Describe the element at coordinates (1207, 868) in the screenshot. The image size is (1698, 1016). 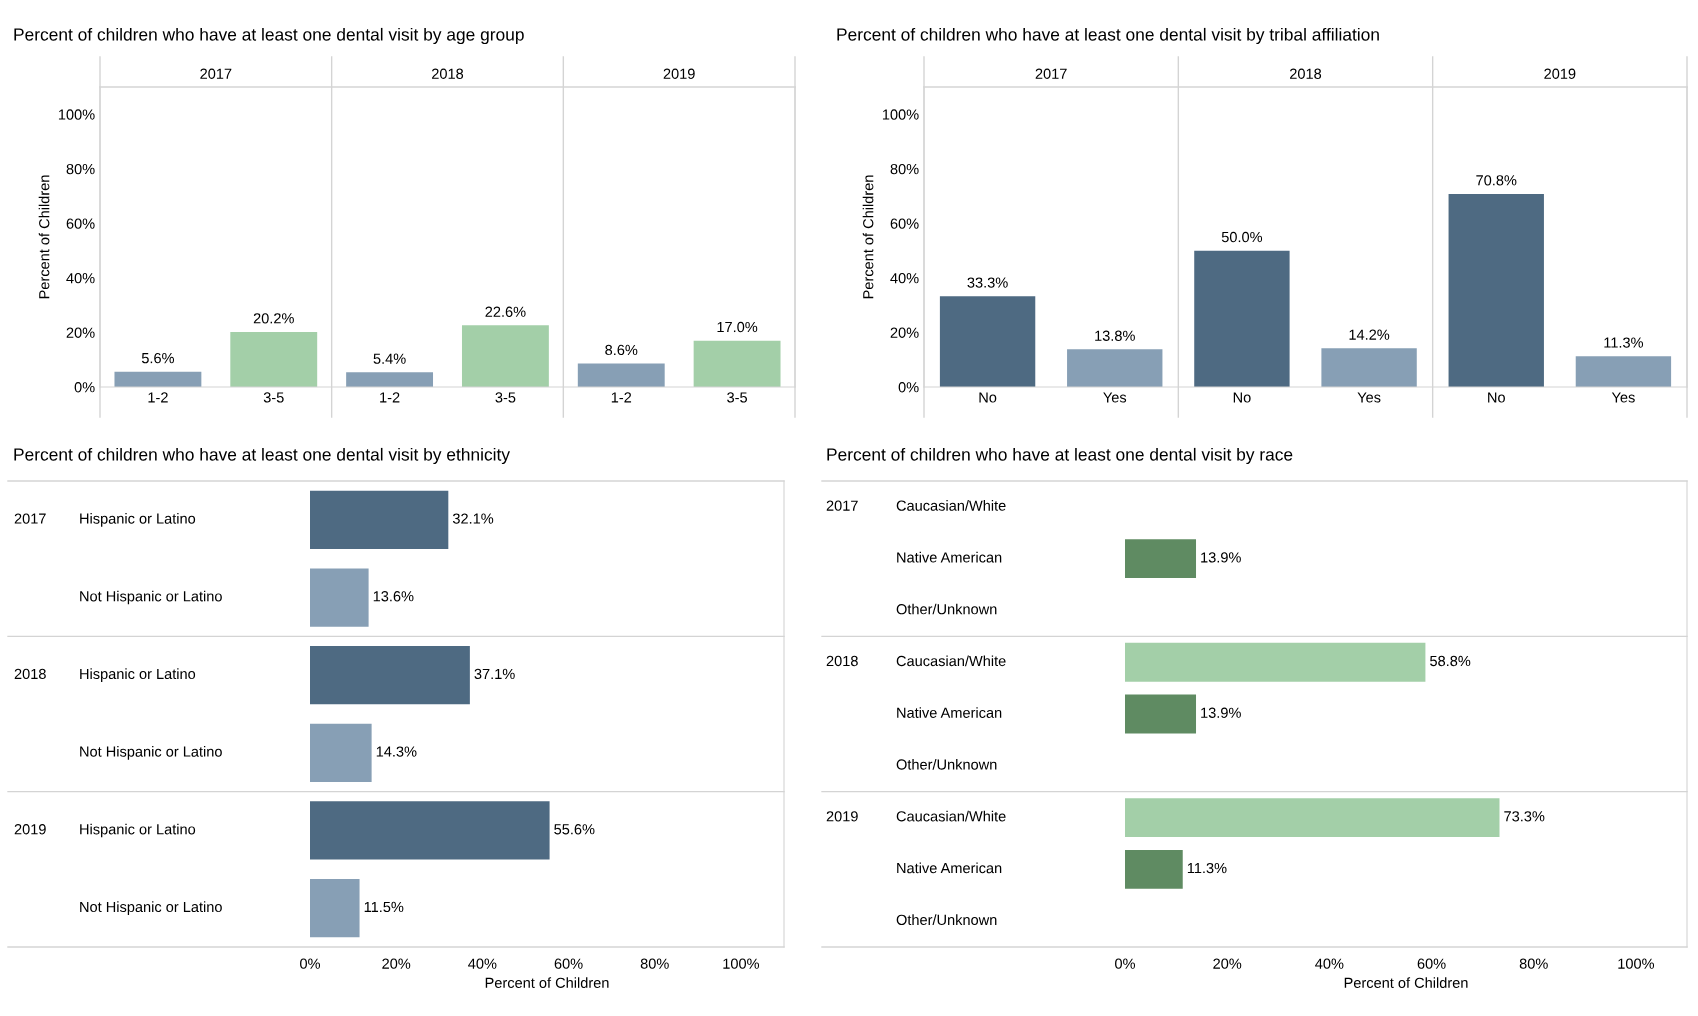
I see `data-label: 11.3%` at that location.